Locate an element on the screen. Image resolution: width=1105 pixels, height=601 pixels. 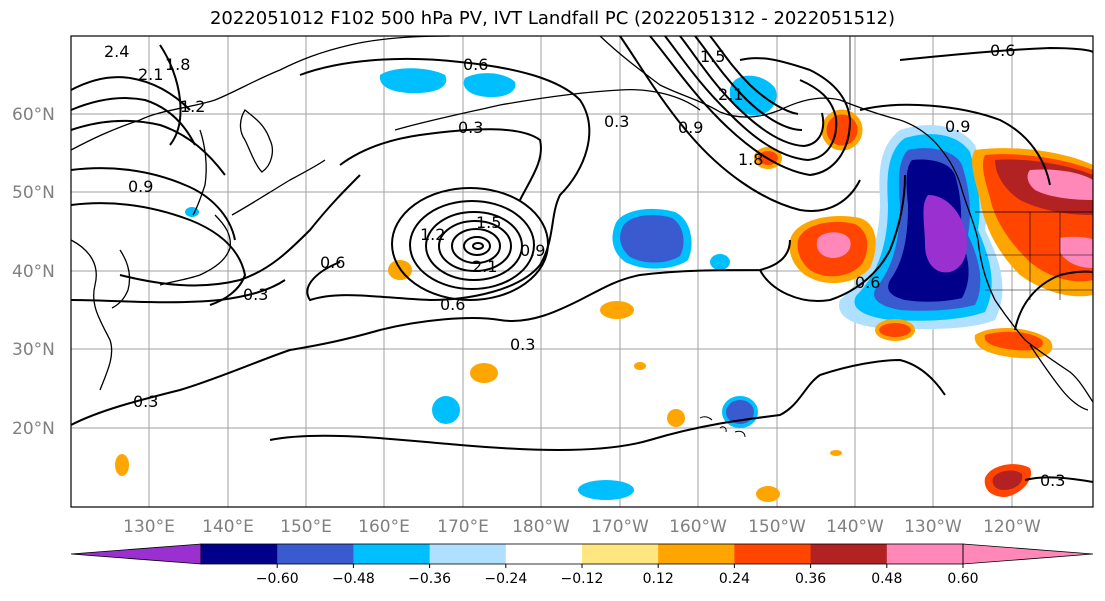
contour-label-25: 0.3 is located at coordinates (1052, 480).